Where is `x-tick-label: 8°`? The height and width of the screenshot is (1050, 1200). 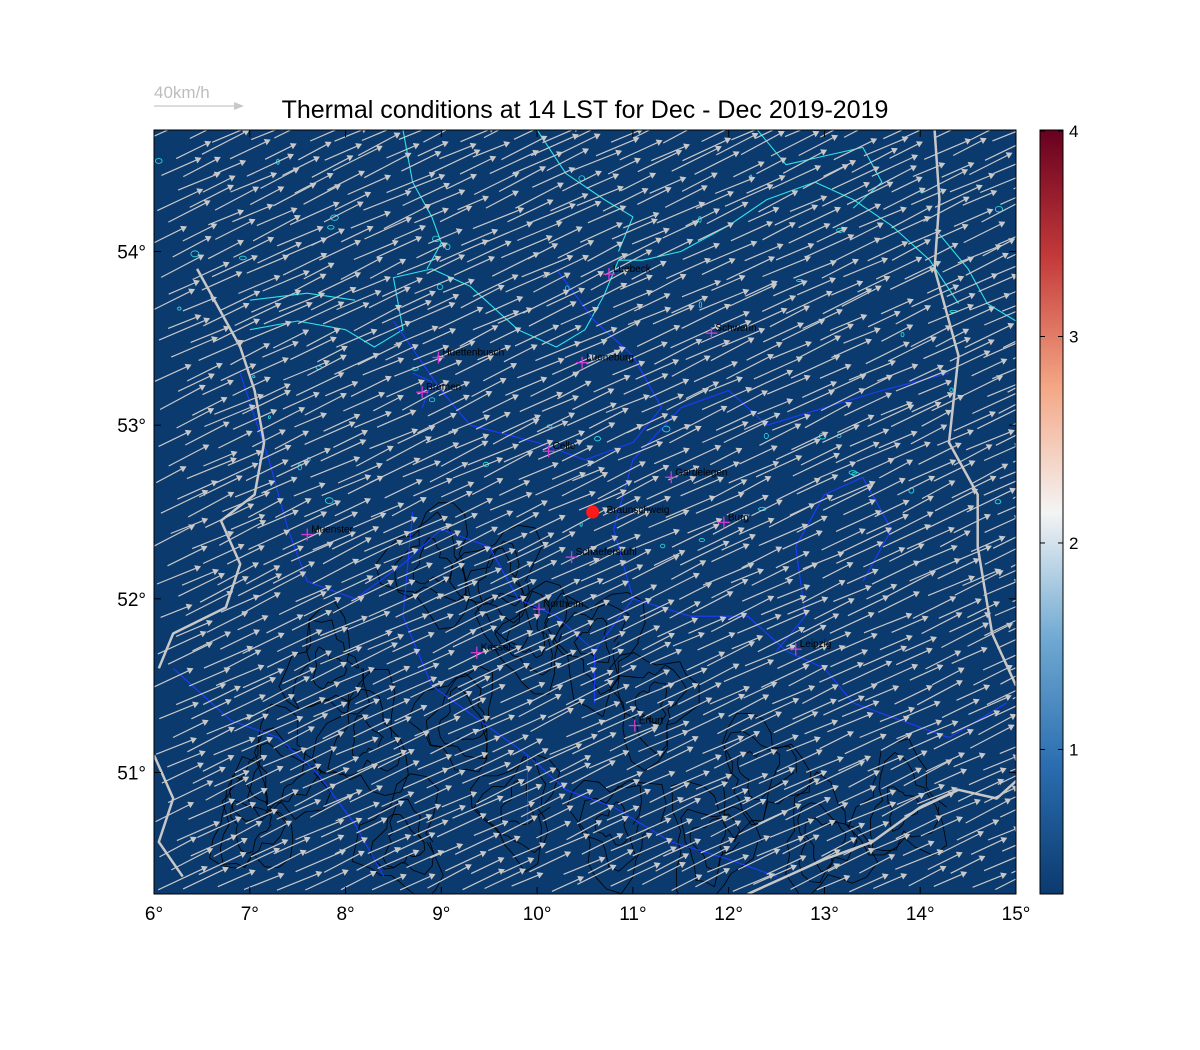 x-tick-label: 8° is located at coordinates (345, 914).